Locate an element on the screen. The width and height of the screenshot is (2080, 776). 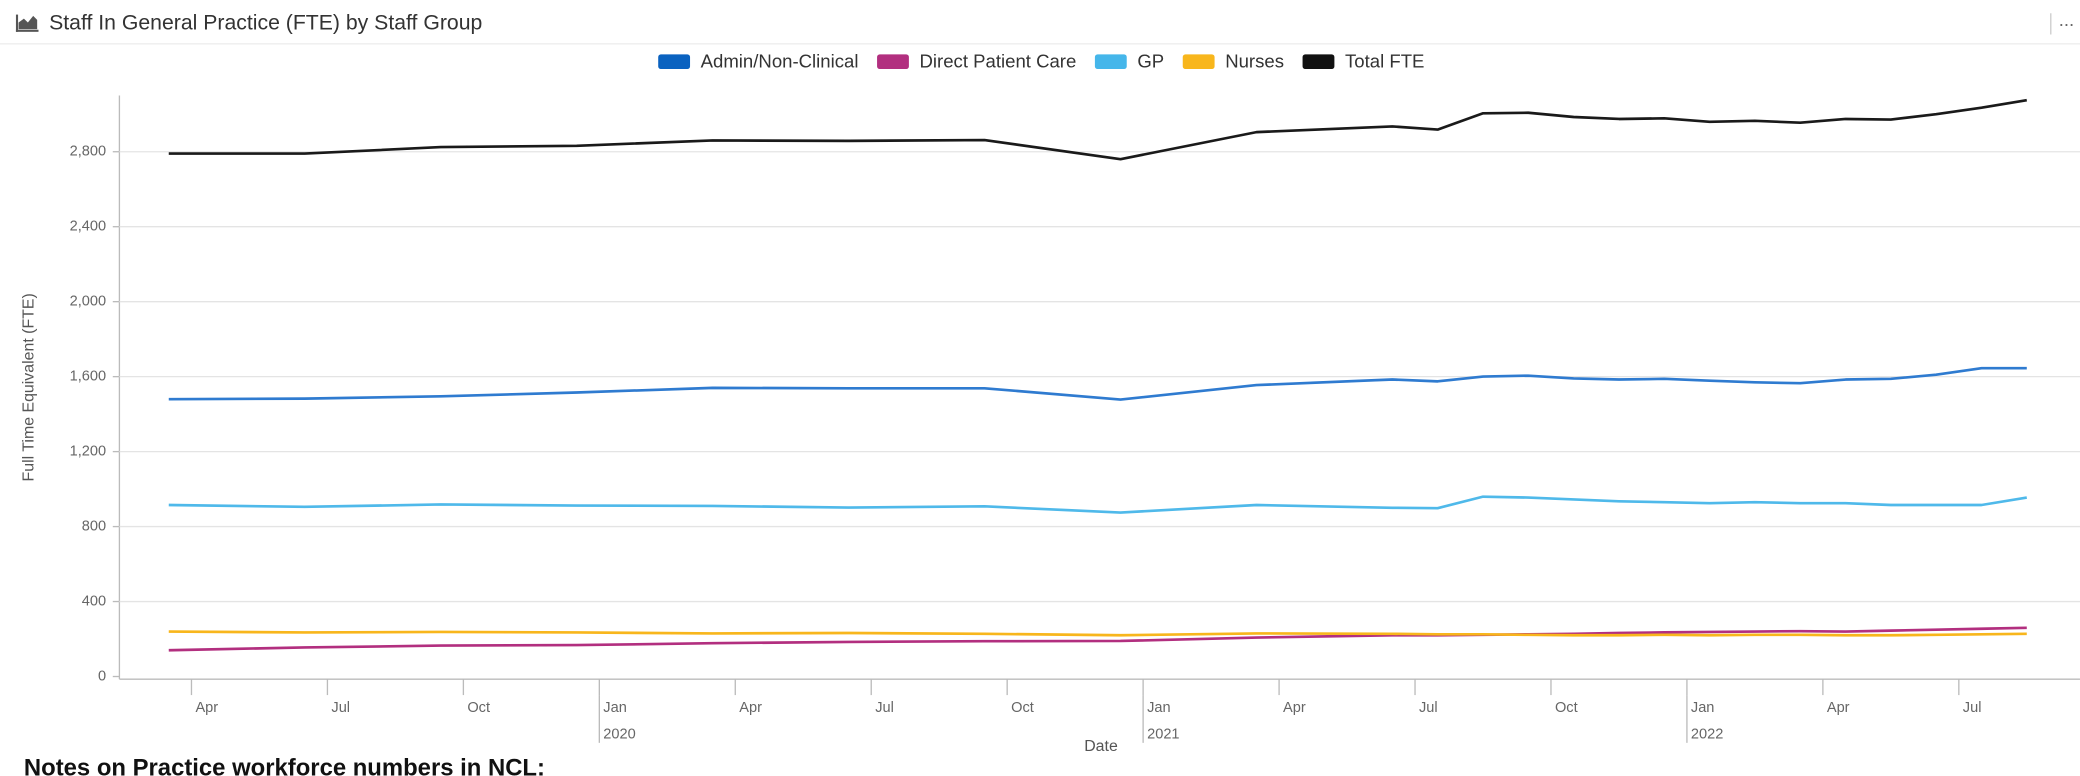
legend-label: Admin/Non-Clinical is located at coordinates (780, 60).